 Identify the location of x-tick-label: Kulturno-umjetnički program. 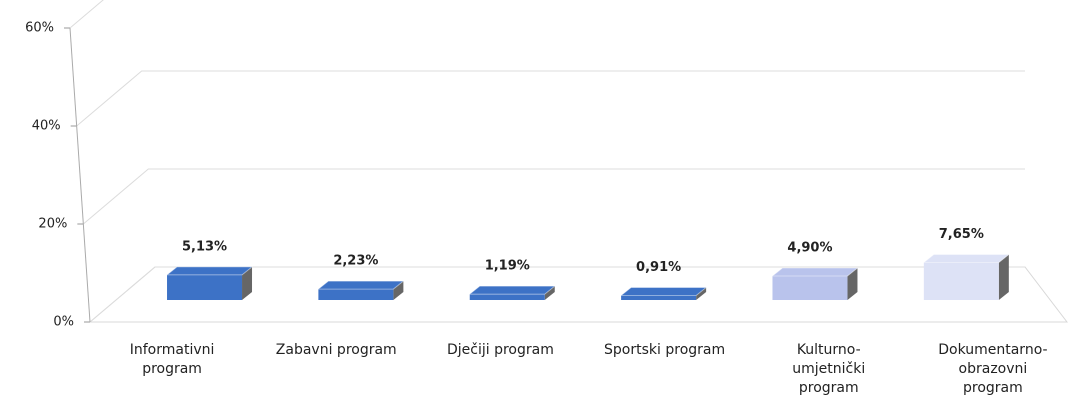
(829, 369).